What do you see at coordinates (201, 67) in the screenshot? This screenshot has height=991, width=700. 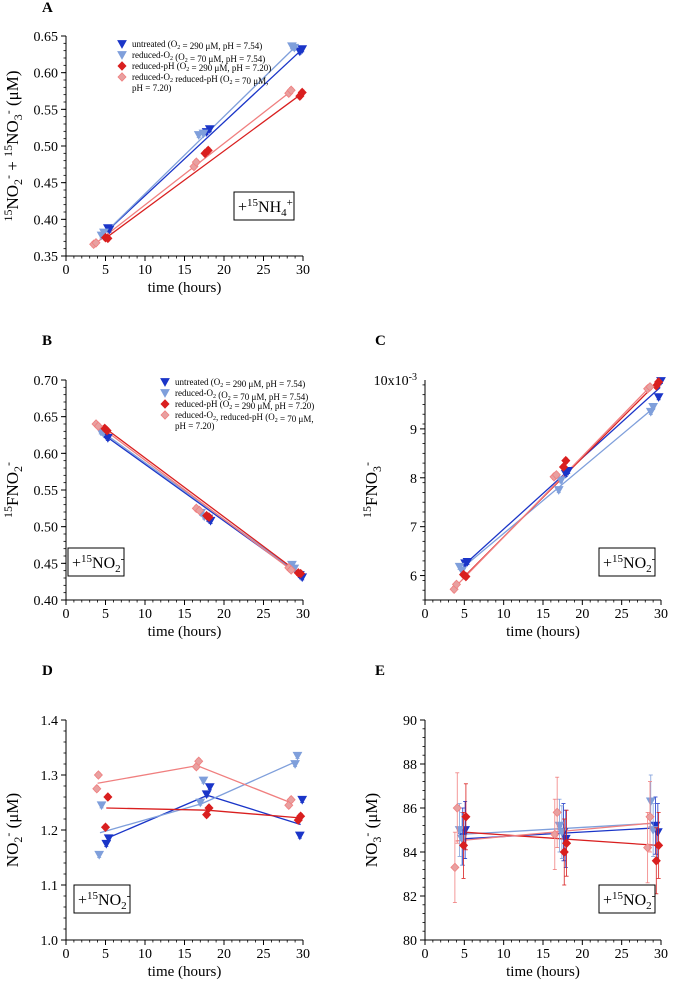 I see `legend-entry: reduced-pH (O2 = 290 μM, pH = 7.20)` at bounding box center [201, 67].